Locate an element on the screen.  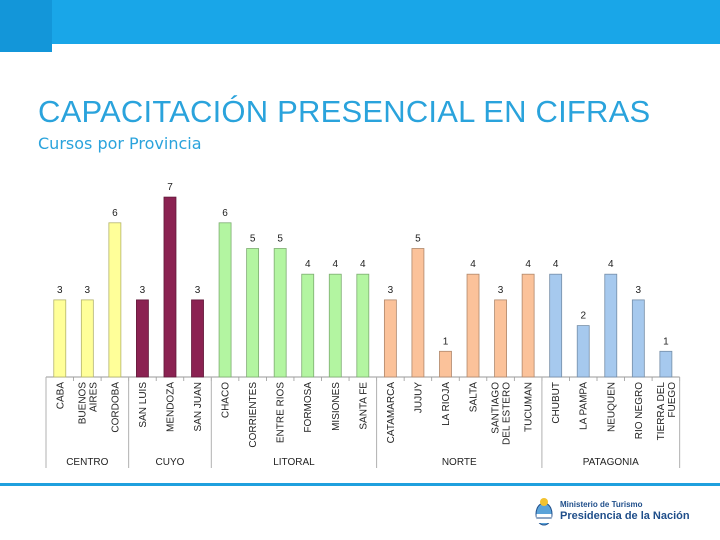
bar-san-luis is located at coordinates (142, 338).